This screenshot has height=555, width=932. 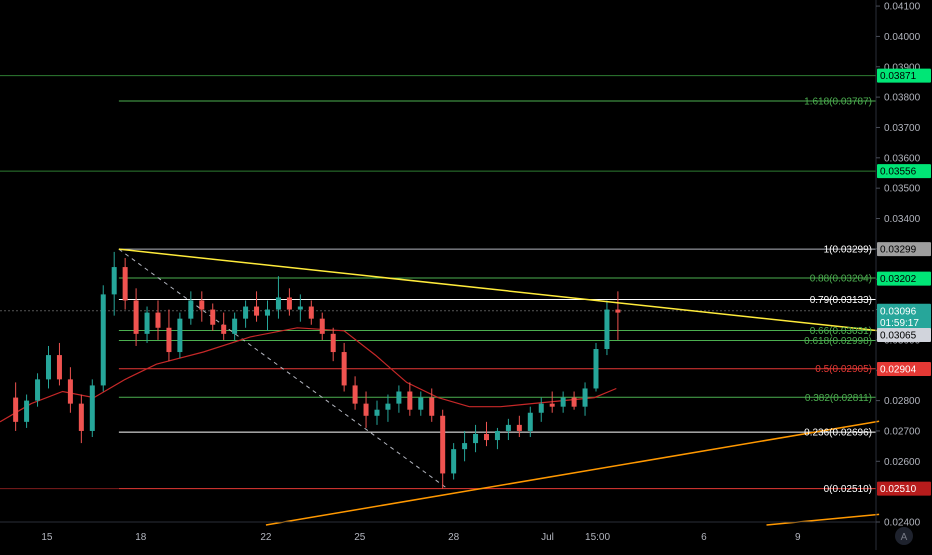 I want to click on fib-level-label-3: 0.79(0.03133), so click(x=841, y=300).